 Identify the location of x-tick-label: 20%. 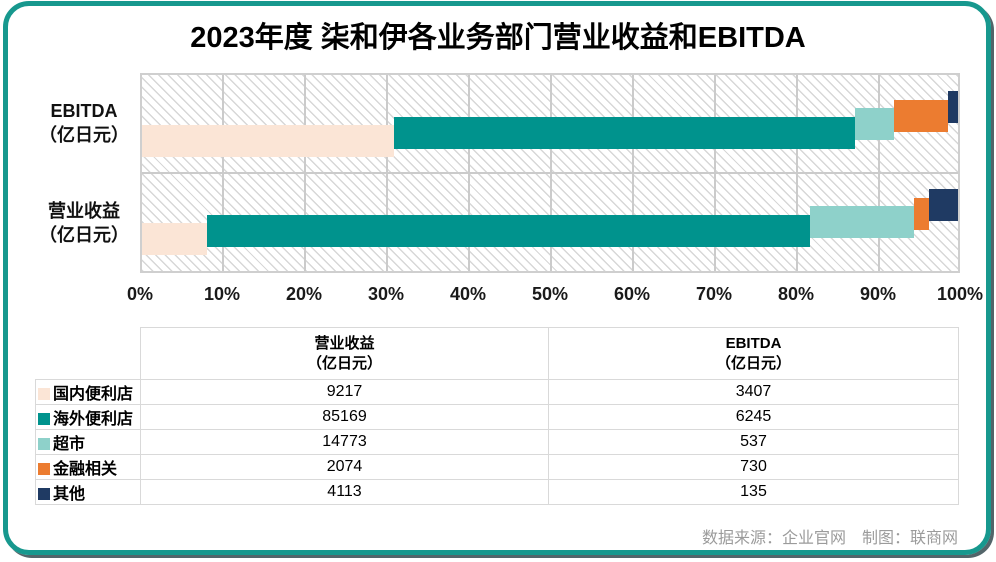
(304, 294).